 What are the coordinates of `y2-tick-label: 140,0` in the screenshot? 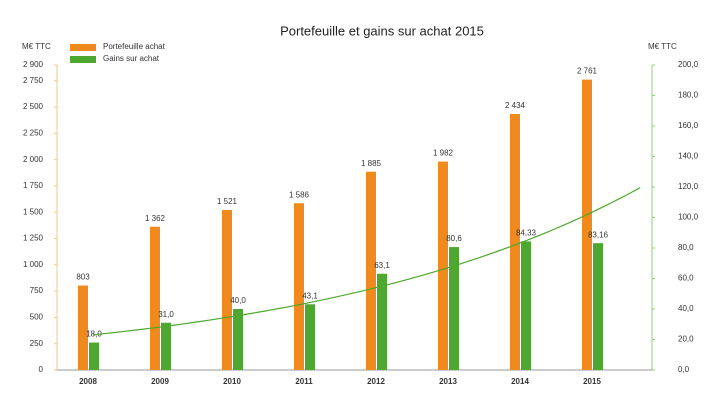 It's located at (688, 156).